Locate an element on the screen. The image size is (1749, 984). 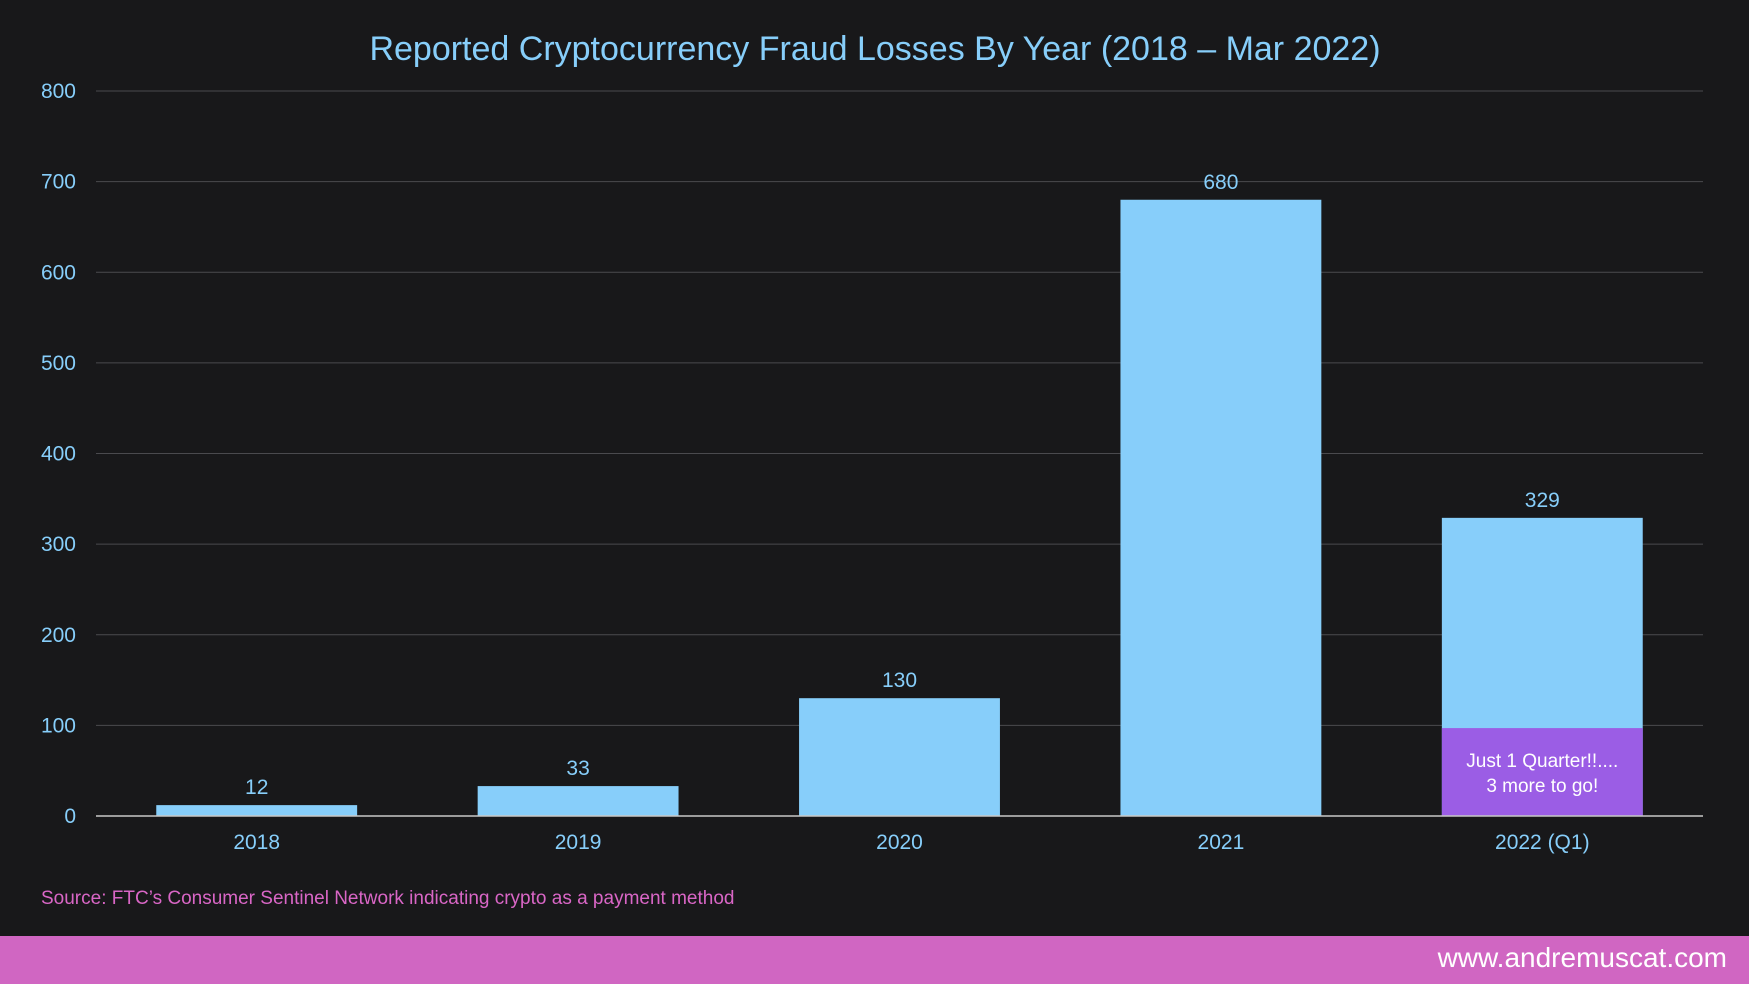
y-tick-label: 600 is located at coordinates (58, 272).